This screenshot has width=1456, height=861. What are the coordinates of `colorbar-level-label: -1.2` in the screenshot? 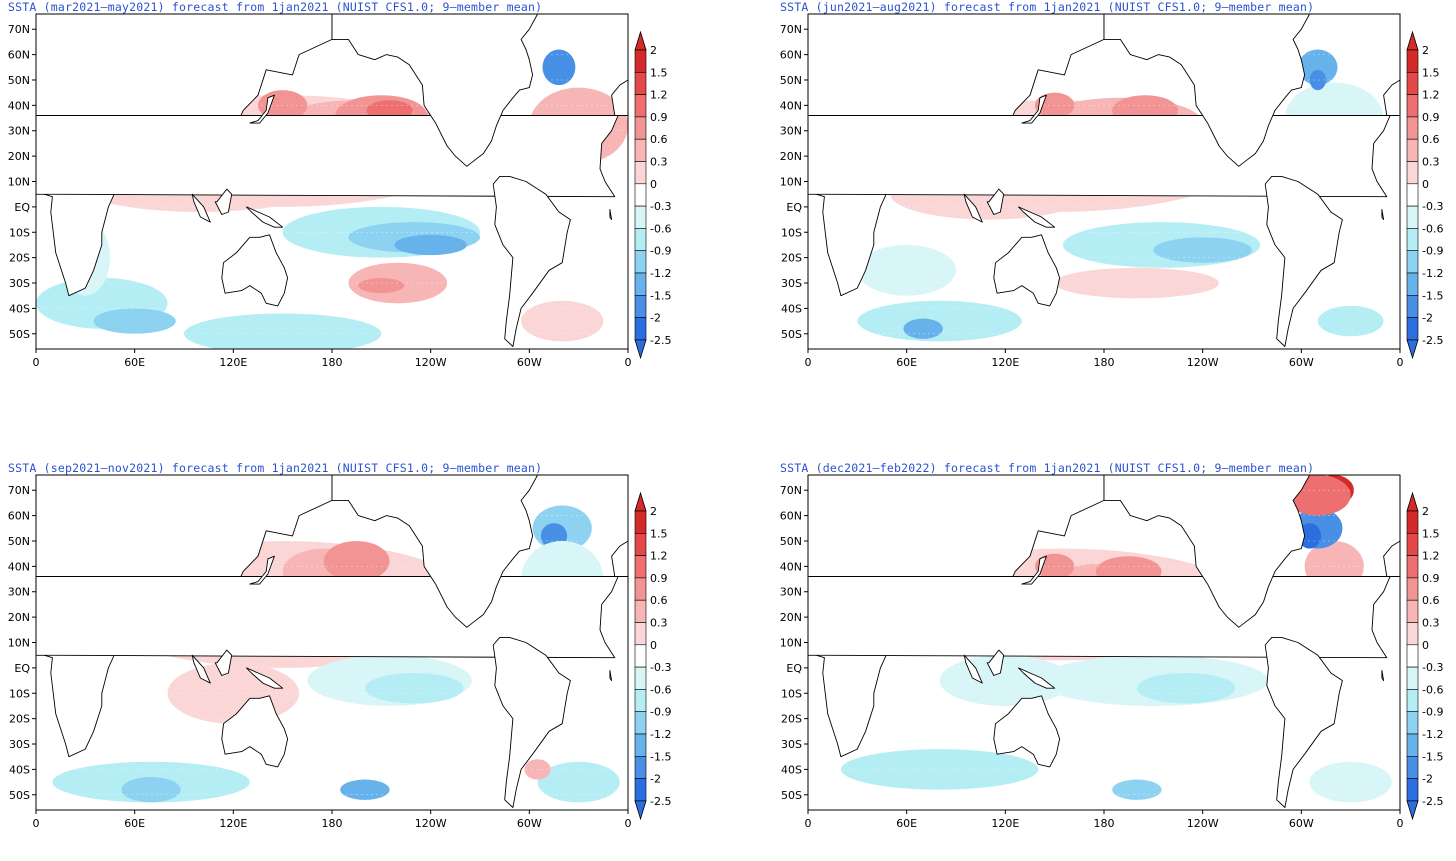 It's located at (1432, 734).